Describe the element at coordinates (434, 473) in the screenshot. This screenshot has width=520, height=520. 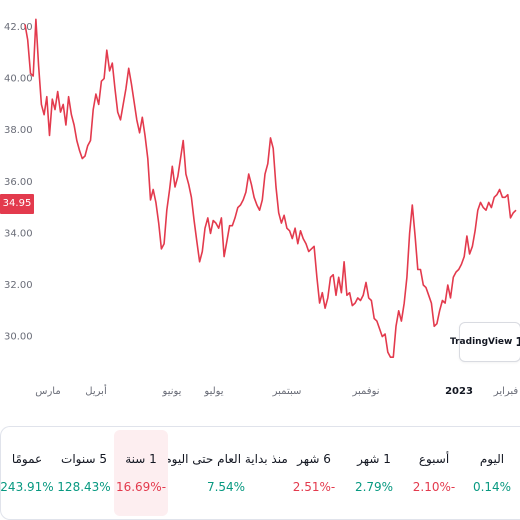
I see `perf-item-week: أسبوع 2.10%-` at that location.